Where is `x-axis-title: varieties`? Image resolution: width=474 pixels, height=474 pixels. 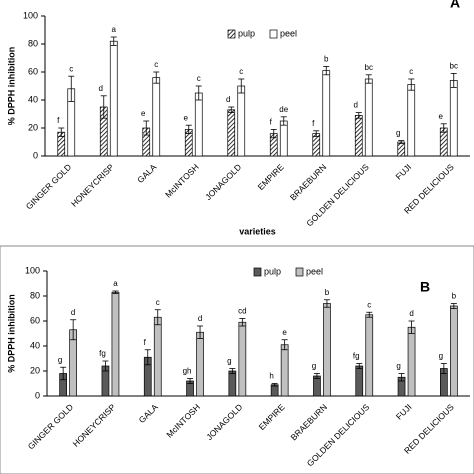 x-axis-title: varieties is located at coordinates (257, 231).